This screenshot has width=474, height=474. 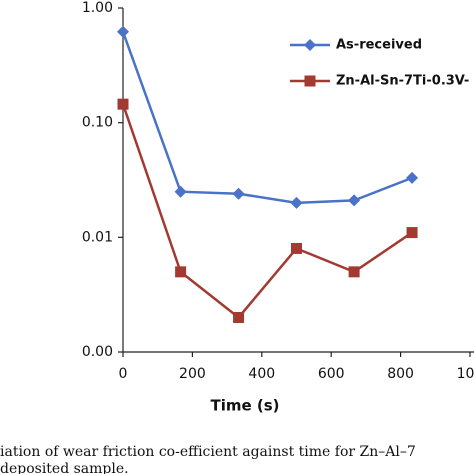 What do you see at coordinates (192, 374) in the screenshot?
I see `x-tick-label: 200` at bounding box center [192, 374].